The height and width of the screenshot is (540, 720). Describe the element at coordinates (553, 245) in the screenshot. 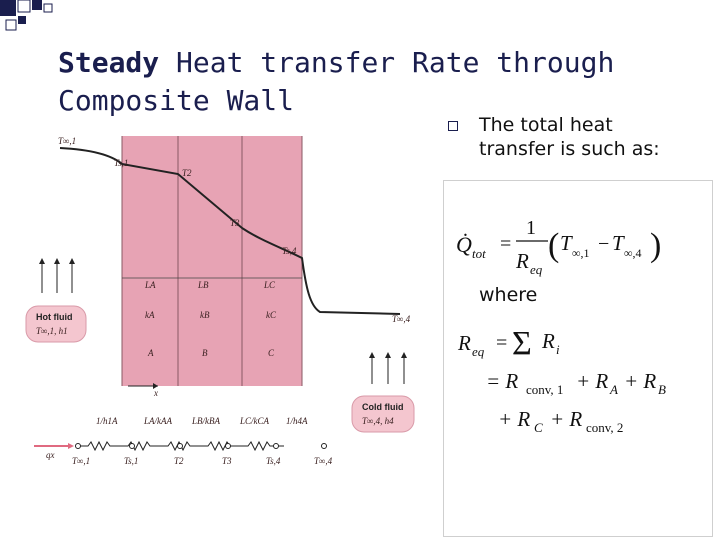

I see `eq-paren-open: (` at that location.